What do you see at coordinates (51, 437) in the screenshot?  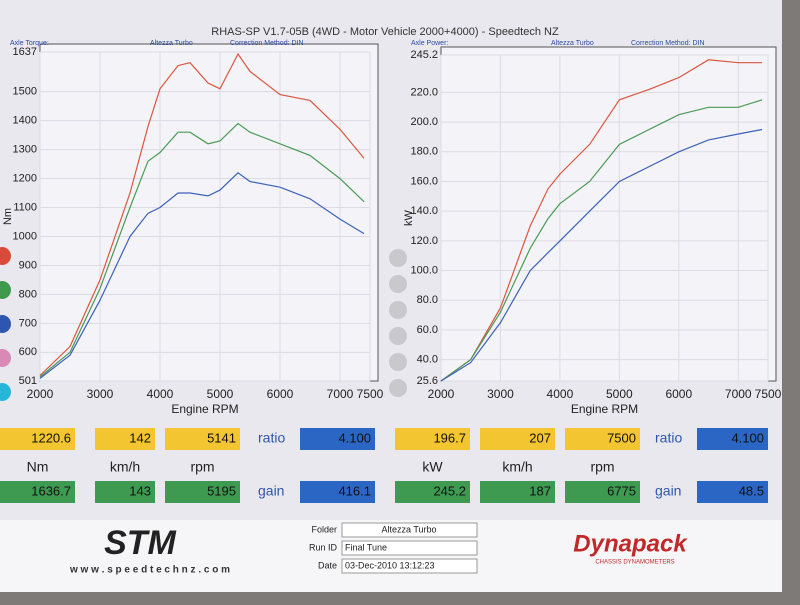 I see `readout-value: 1220.6` at bounding box center [51, 437].